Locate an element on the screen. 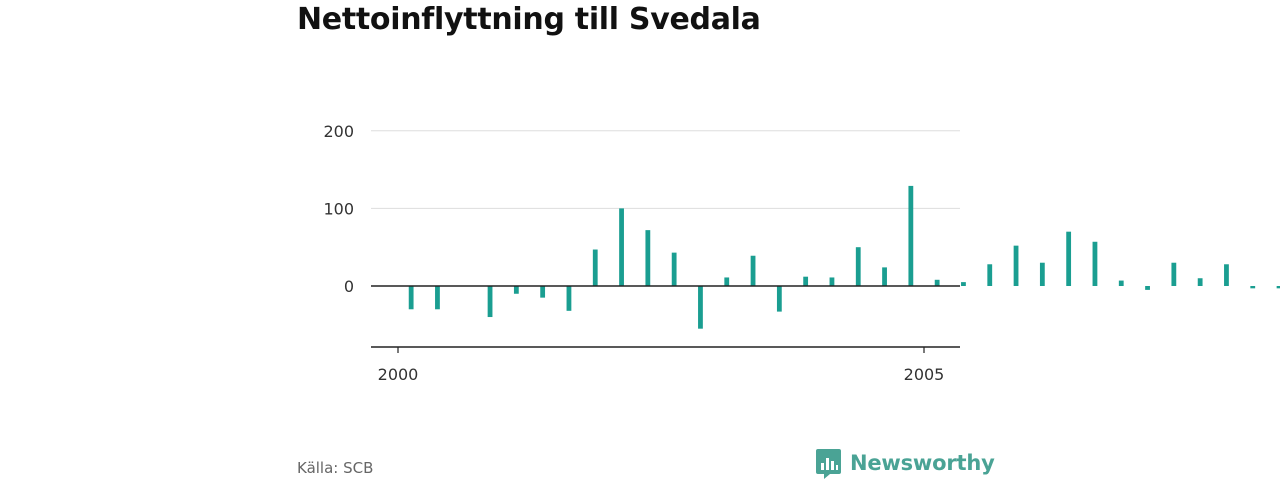 Image resolution: width=1280 pixels, height=480 pixels. y-tick-label: 100 is located at coordinates (338, 208).